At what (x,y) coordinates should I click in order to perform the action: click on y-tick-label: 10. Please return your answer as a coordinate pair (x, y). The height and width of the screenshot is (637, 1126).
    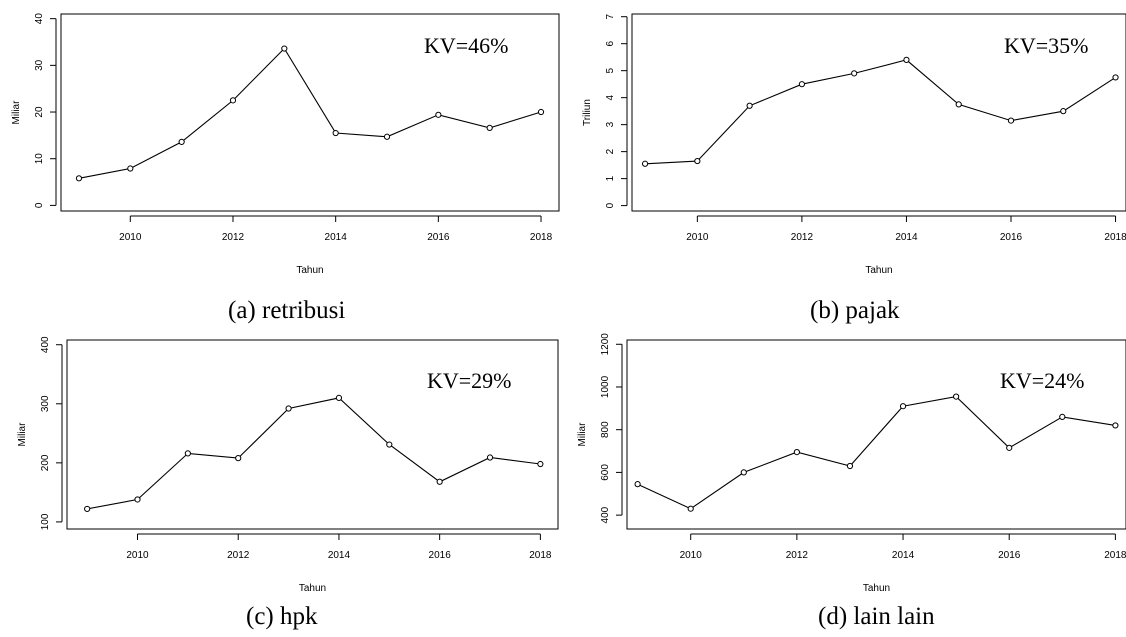
    Looking at the image, I should click on (39, 159).